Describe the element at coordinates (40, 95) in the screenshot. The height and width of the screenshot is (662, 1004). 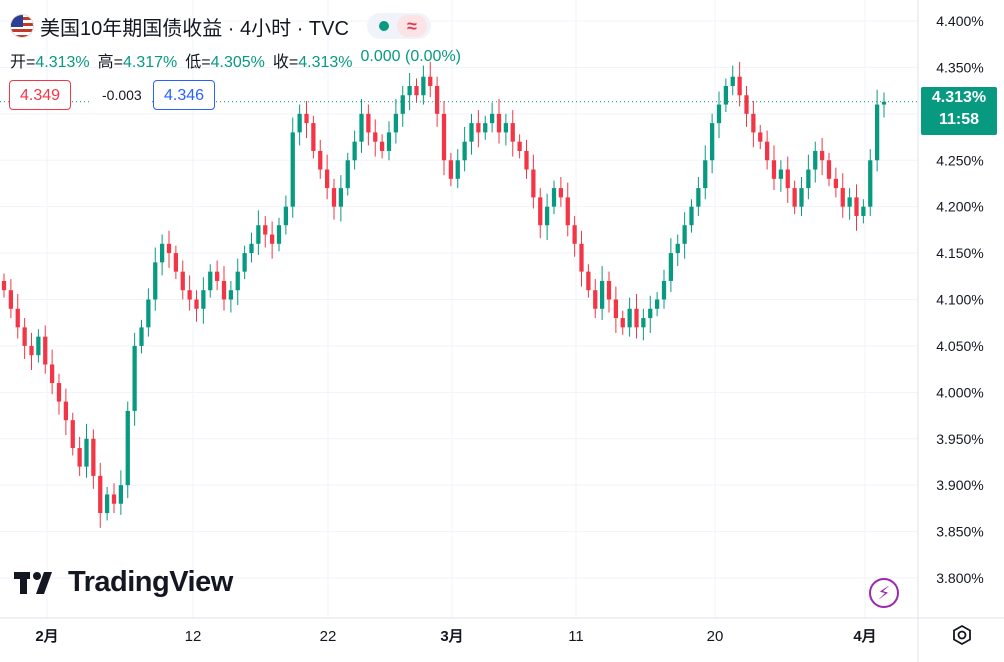
I see `bid-button: 4.349` at that location.